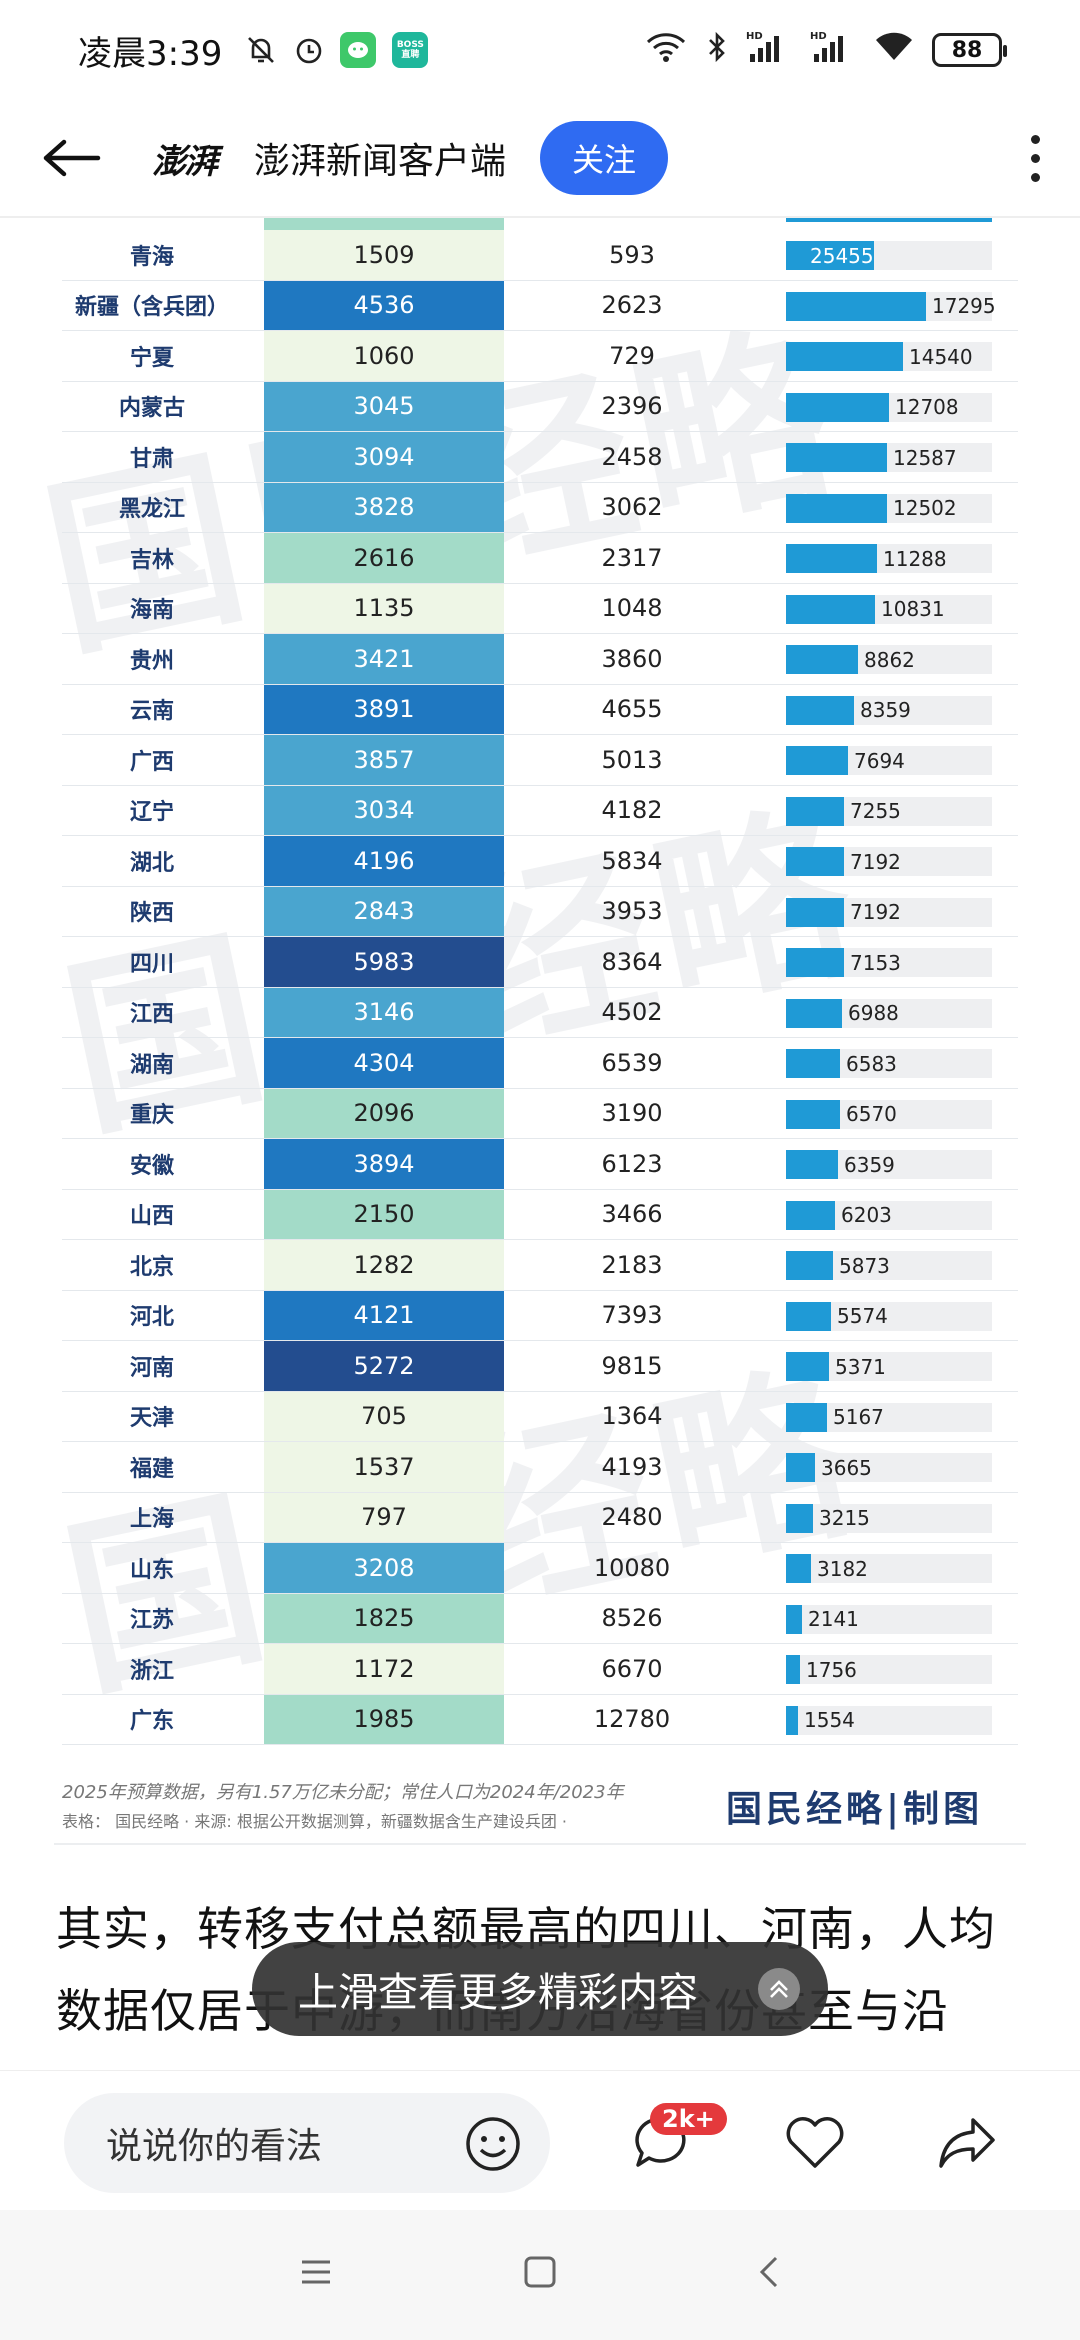 The width and height of the screenshot is (1080, 2340). I want to click on back-button, so click(72, 158).